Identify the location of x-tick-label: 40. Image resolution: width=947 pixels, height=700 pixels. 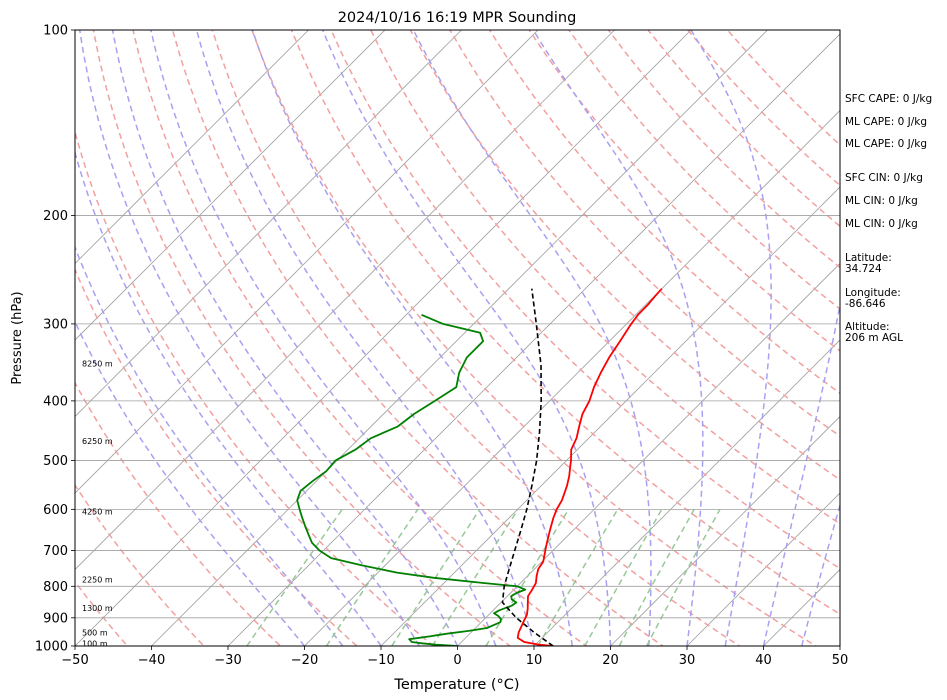
(763, 660).